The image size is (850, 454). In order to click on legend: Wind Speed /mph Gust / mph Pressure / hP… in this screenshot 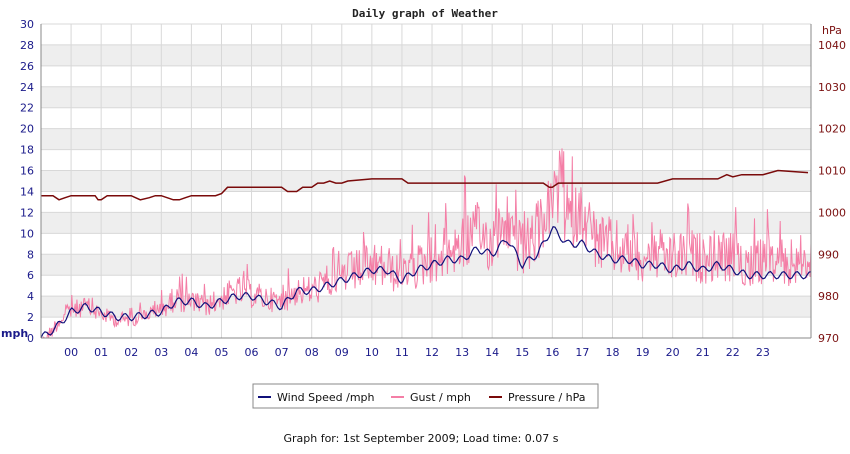, I will do `click(425, 396)`.